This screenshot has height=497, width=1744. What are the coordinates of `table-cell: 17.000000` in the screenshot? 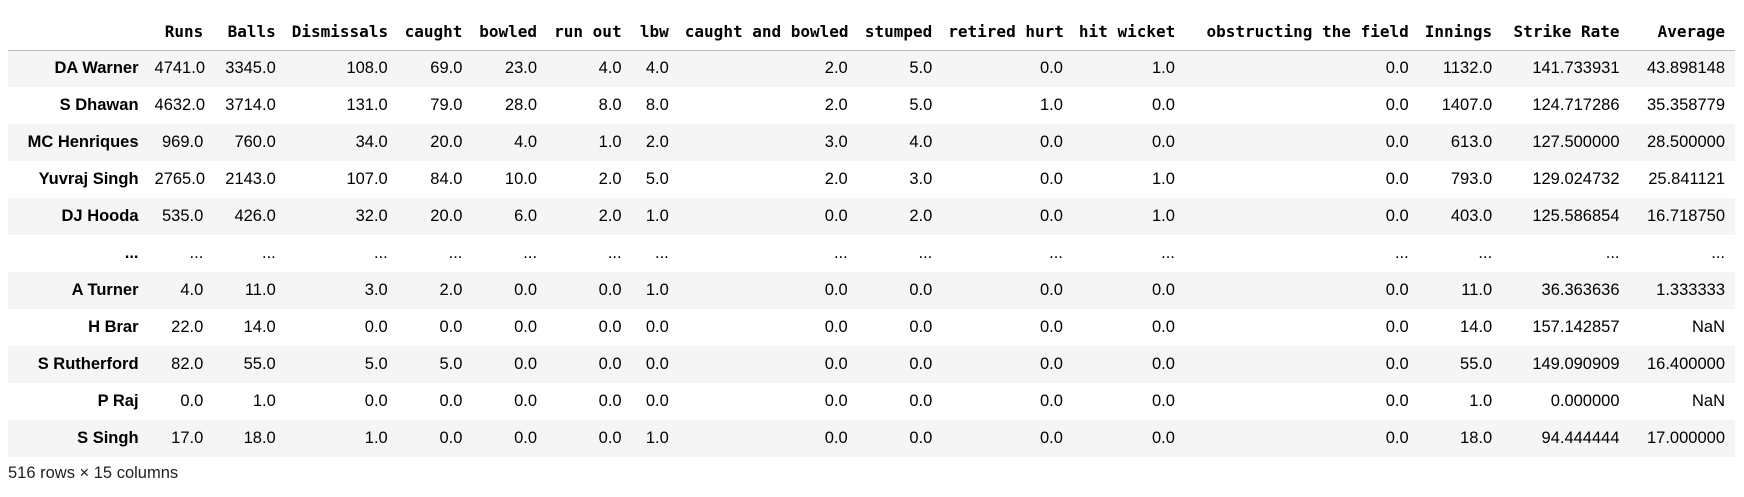 It's located at (1686, 438).